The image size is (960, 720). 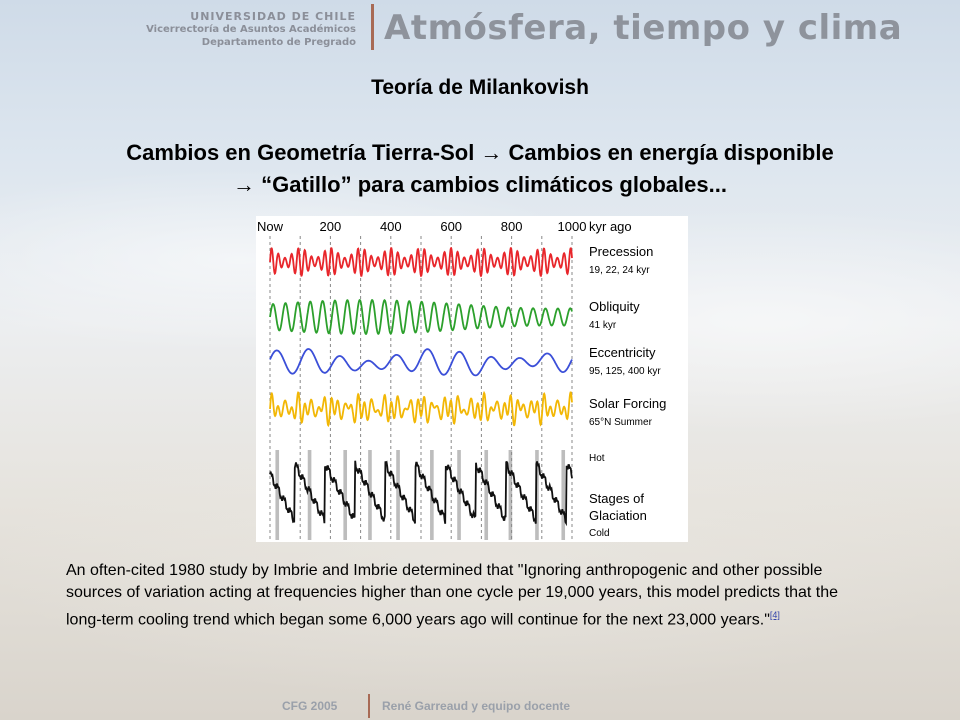 I want to click on precession-line, so click(x=421, y=262).